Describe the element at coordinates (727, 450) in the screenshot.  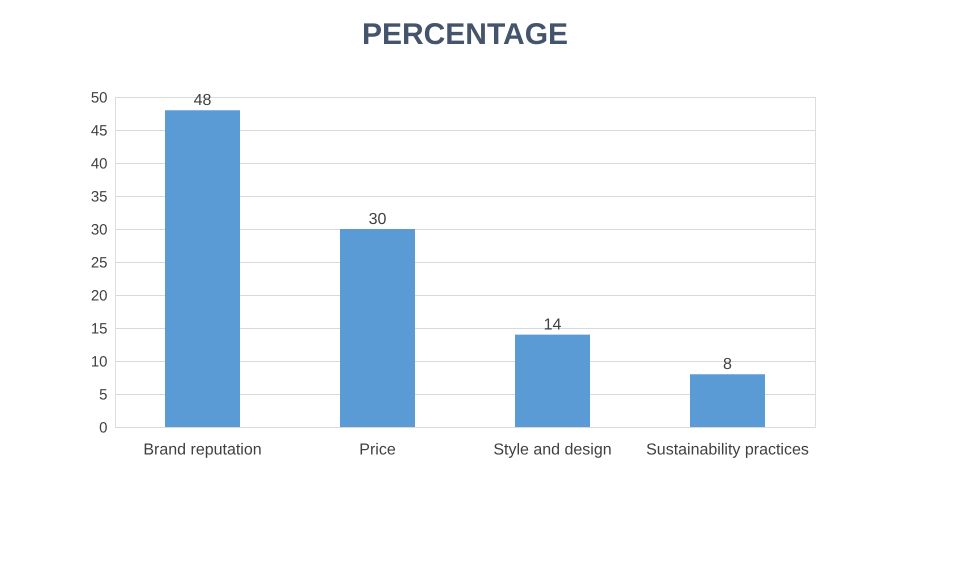
I see `x-tick-label: Sustainability practices` at that location.